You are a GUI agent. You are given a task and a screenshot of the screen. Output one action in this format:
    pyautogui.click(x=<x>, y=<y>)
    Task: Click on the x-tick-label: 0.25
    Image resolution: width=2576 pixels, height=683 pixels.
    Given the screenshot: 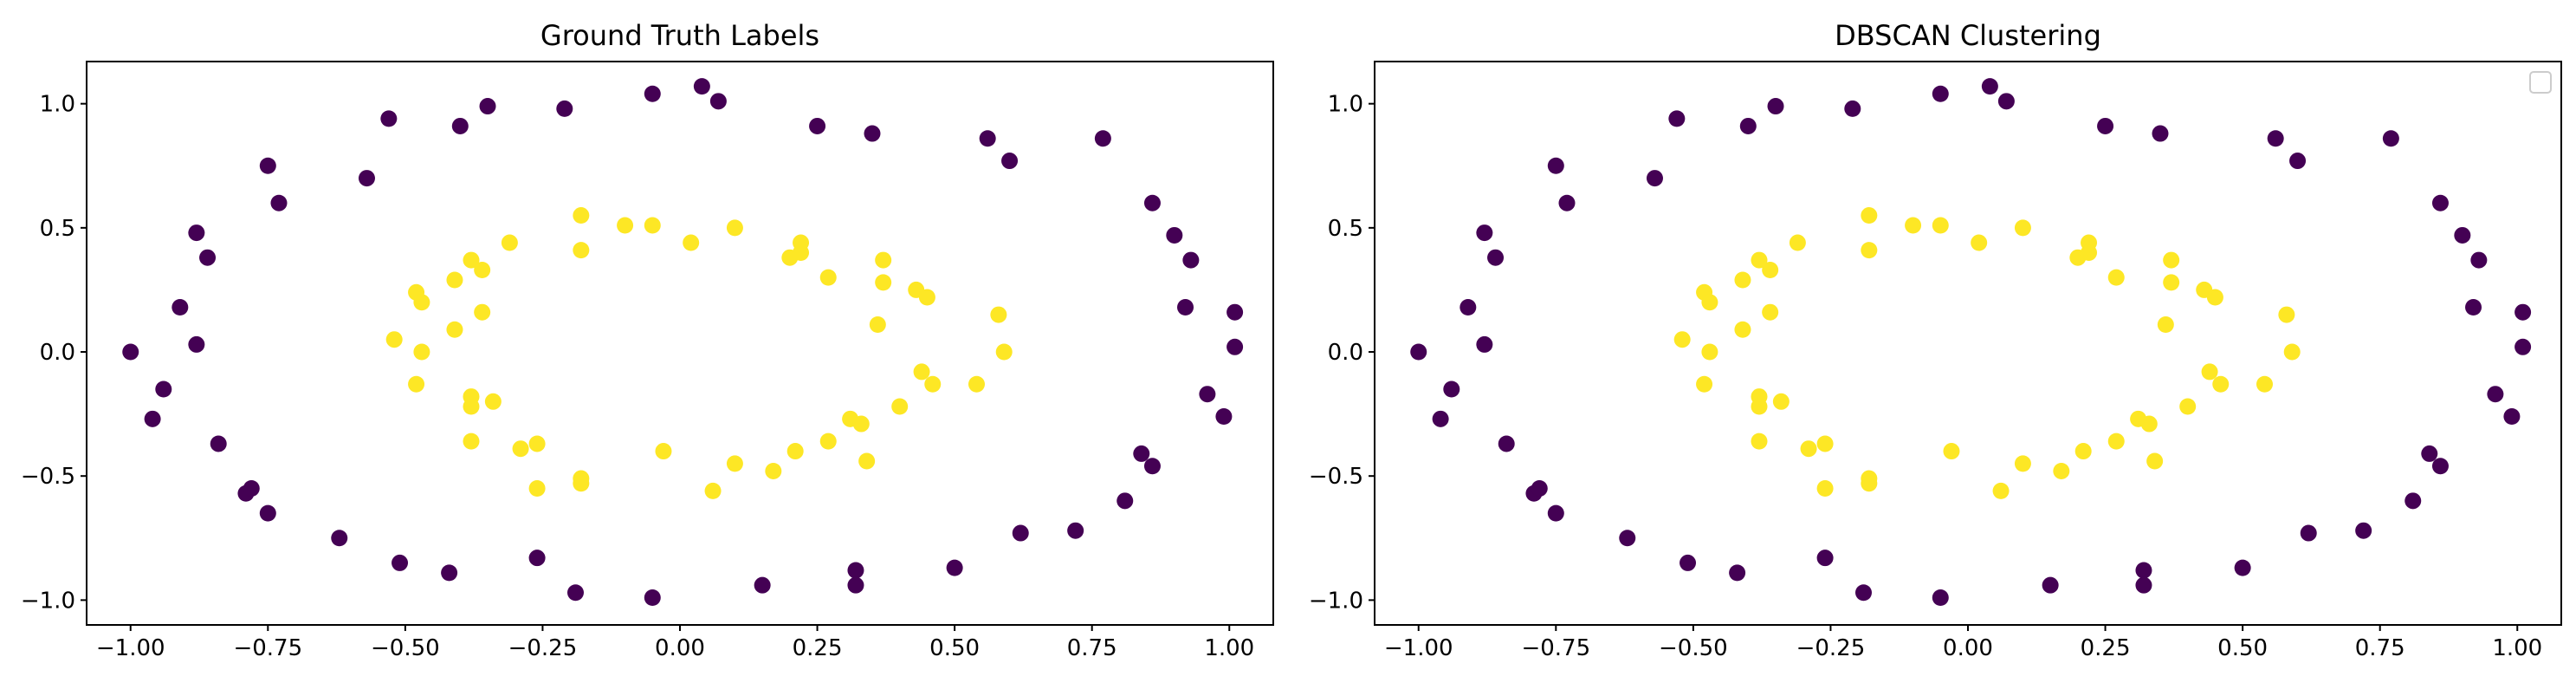 What is the action you would take?
    pyautogui.click(x=2106, y=648)
    